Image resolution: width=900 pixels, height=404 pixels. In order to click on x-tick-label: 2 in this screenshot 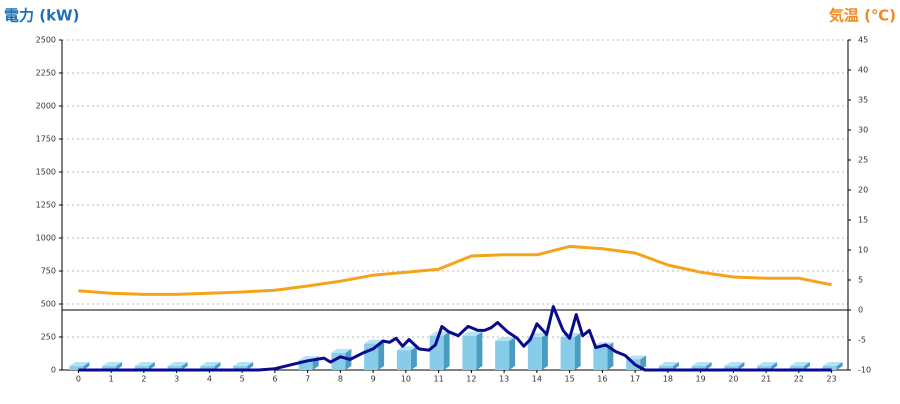, I will do `click(143, 379)`.